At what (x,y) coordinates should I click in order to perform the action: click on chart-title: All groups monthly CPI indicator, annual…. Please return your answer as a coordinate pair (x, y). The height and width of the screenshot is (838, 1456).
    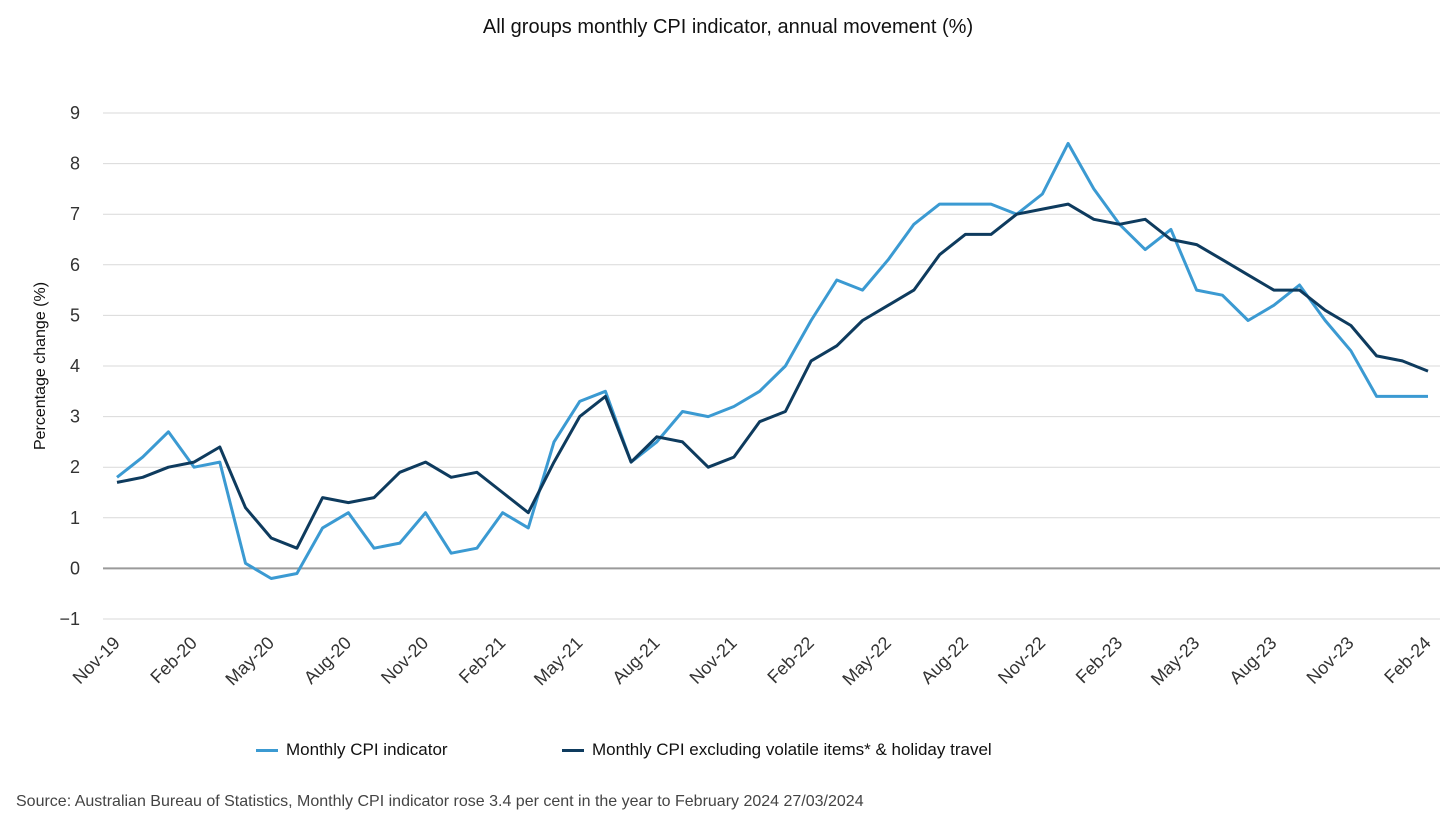
    Looking at the image, I should click on (728, 27).